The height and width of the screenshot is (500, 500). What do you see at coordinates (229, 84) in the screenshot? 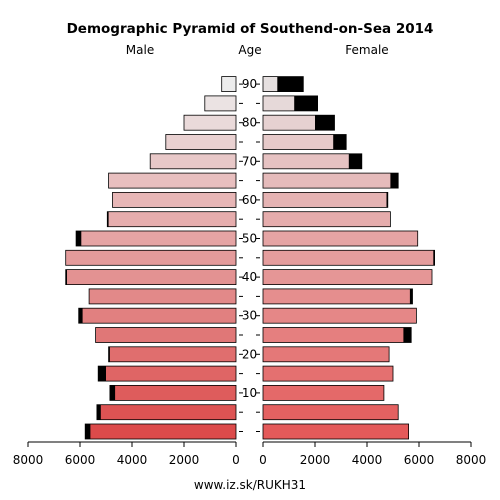
I see `male-bar-90+` at bounding box center [229, 84].